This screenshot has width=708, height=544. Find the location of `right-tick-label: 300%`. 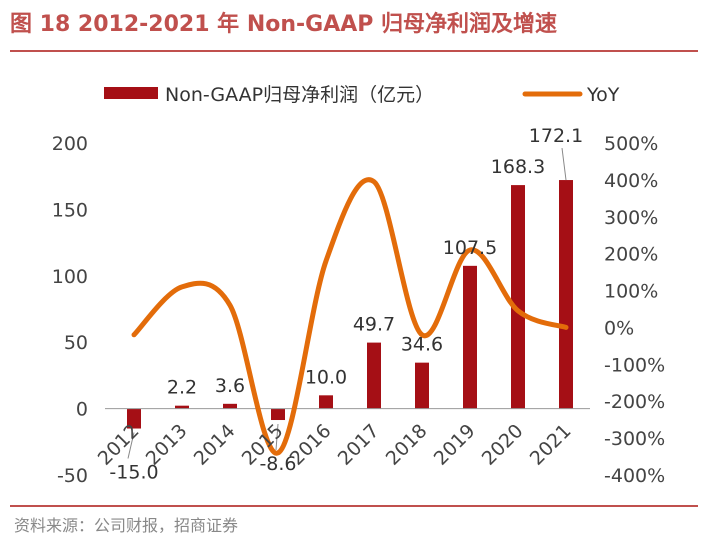

right-tick-label: 300% is located at coordinates (631, 218).